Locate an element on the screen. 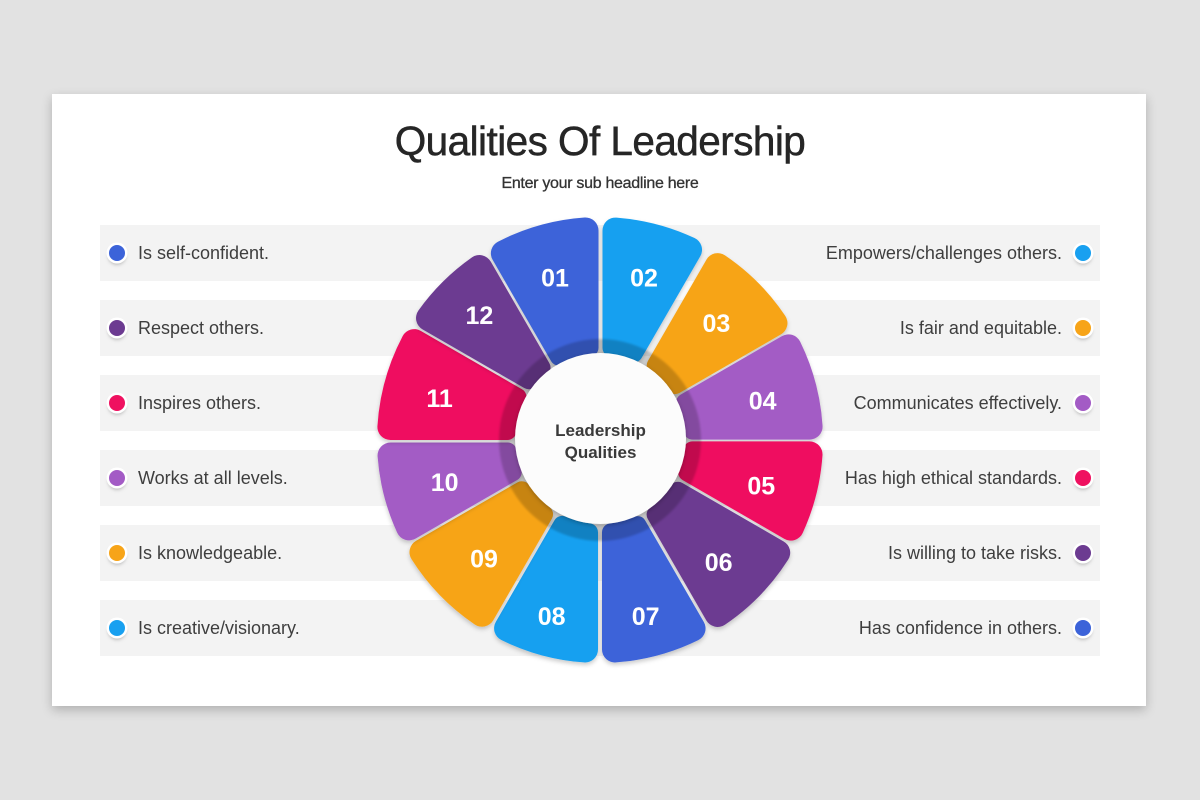 This screenshot has width=1200, height=800. svg-text: 08 is located at coordinates (552, 617).